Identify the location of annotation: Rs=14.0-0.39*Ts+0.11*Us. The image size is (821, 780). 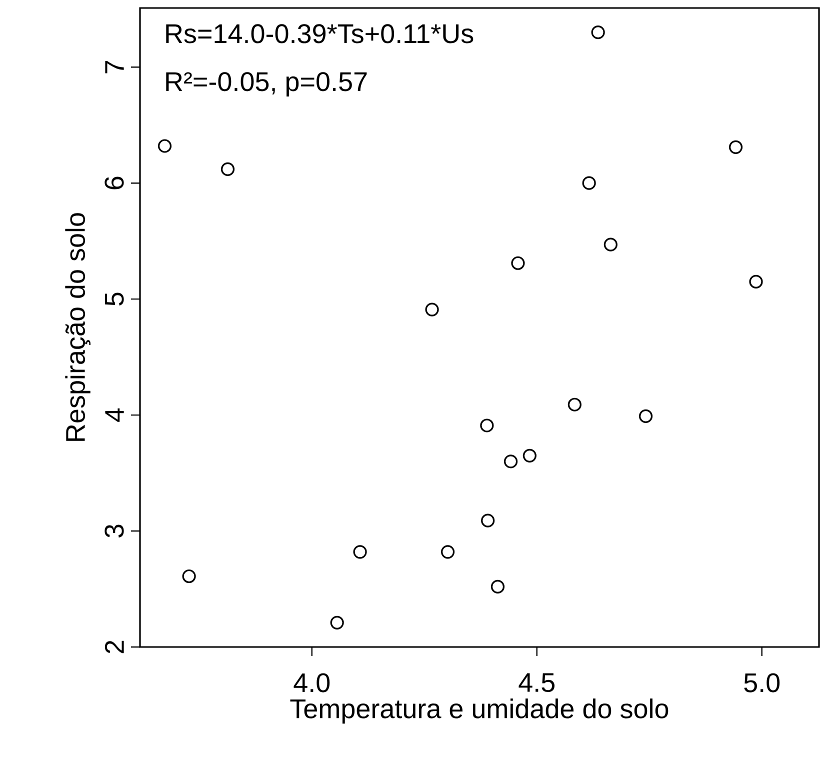
(320, 34).